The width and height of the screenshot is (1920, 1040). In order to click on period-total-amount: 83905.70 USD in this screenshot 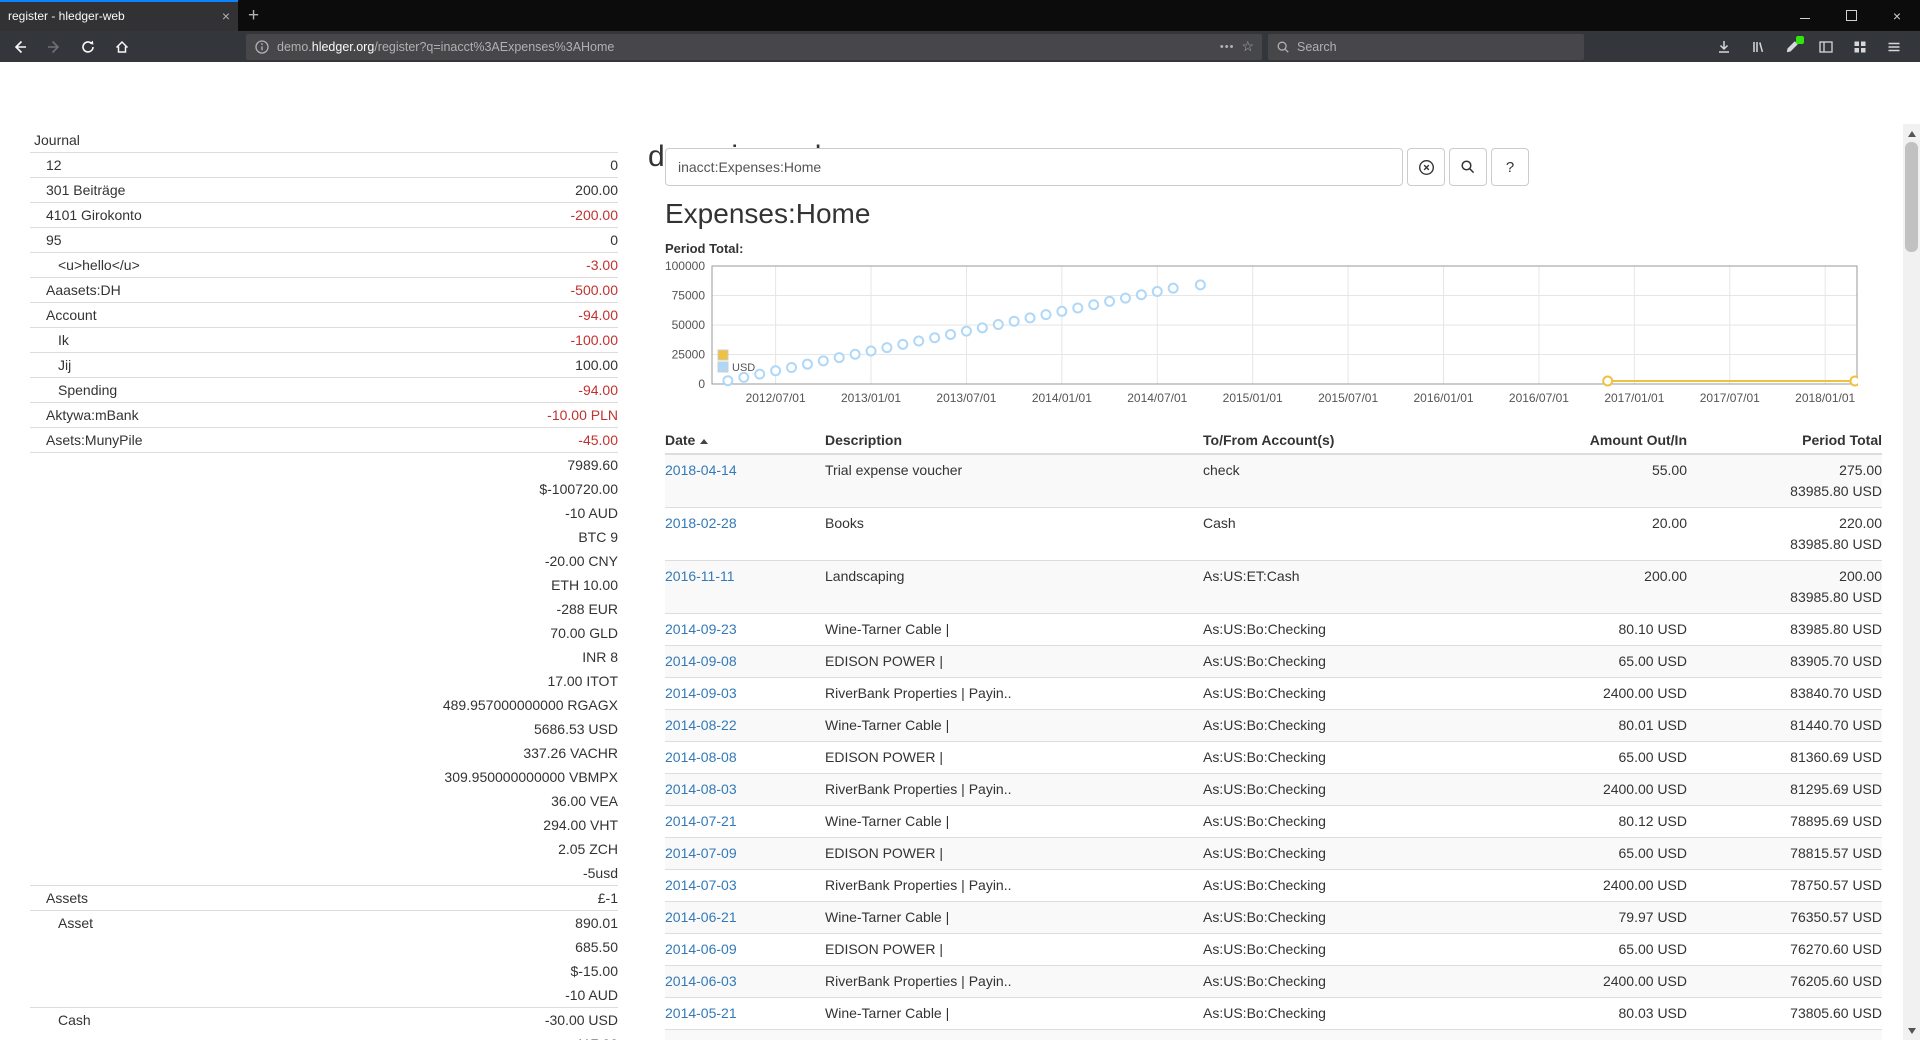, I will do `click(1784, 661)`.